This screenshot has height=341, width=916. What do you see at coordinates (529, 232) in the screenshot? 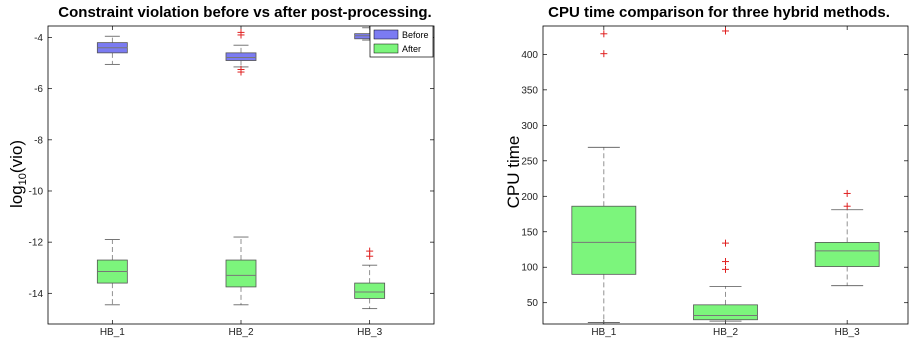
I see `right-ytick-label-2: 150` at bounding box center [529, 232].